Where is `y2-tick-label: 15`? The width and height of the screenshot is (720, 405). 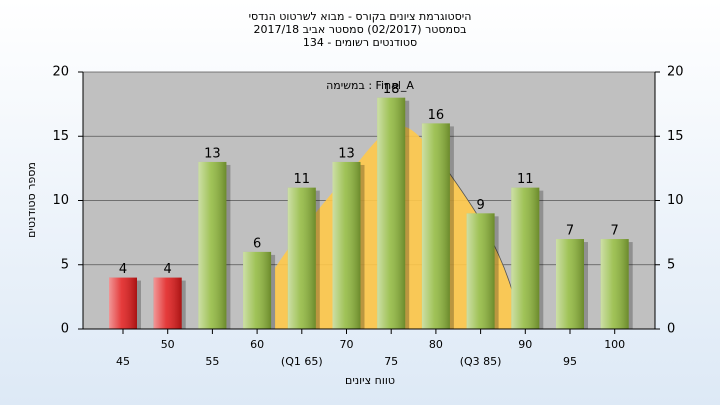 y2-tick-label: 15 is located at coordinates (675, 136).